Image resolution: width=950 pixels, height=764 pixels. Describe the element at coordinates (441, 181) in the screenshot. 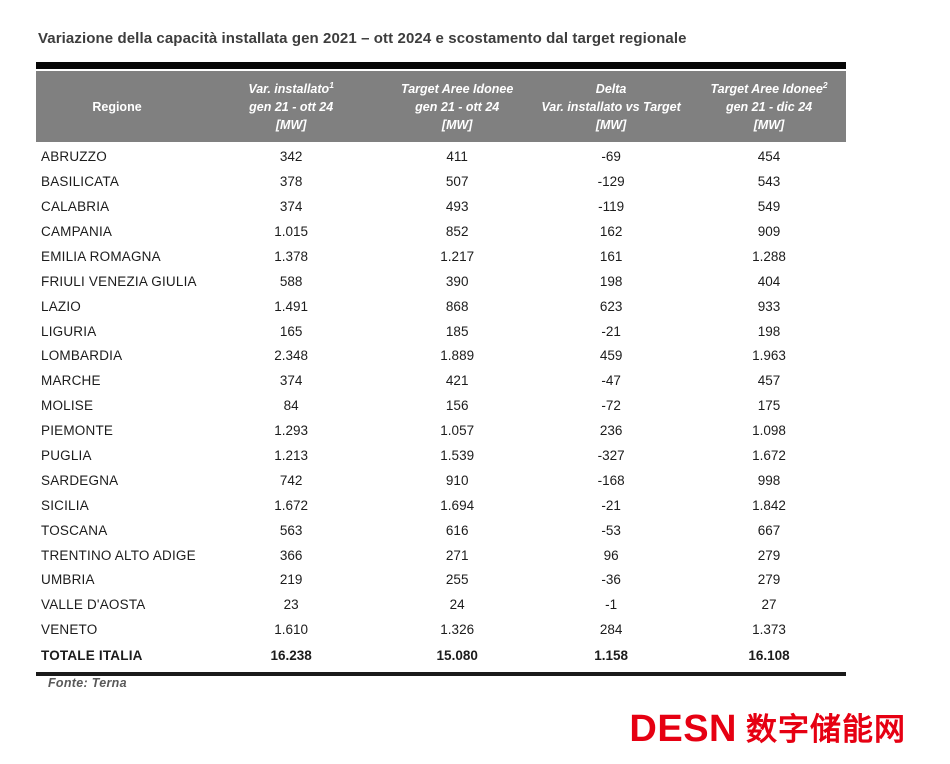

I see `table-row: BASILICATA 378 507 -129 543` at that location.